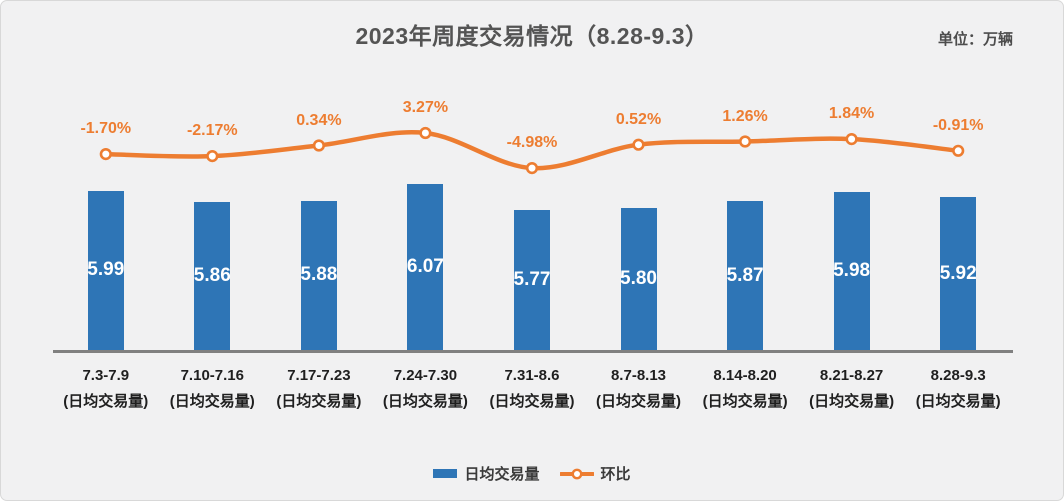 The width and height of the screenshot is (1064, 501). I want to click on x-axis-label: 8.21-8.27 (日均交易量), so click(852, 389).